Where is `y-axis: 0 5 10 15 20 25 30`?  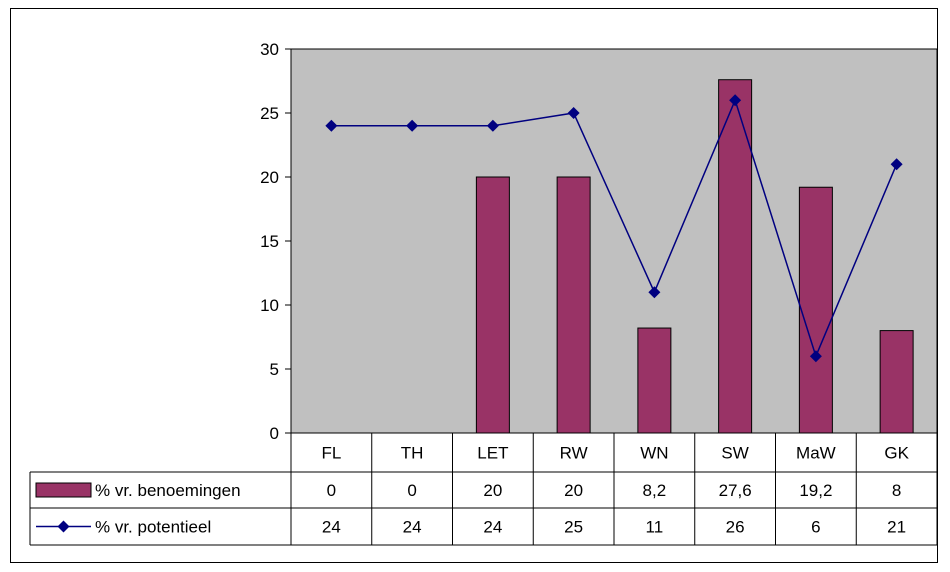
y-axis: 0 5 10 15 20 25 30 is located at coordinates (276, 241).